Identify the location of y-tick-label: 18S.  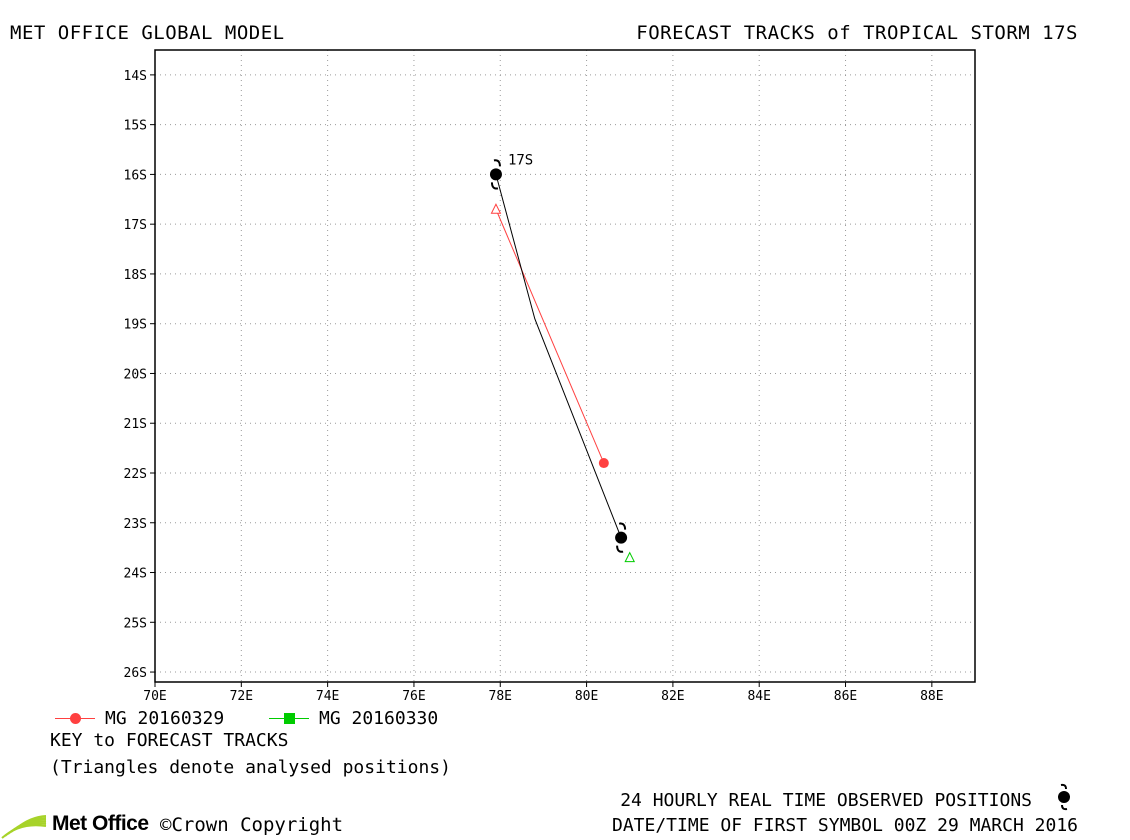
(135, 275).